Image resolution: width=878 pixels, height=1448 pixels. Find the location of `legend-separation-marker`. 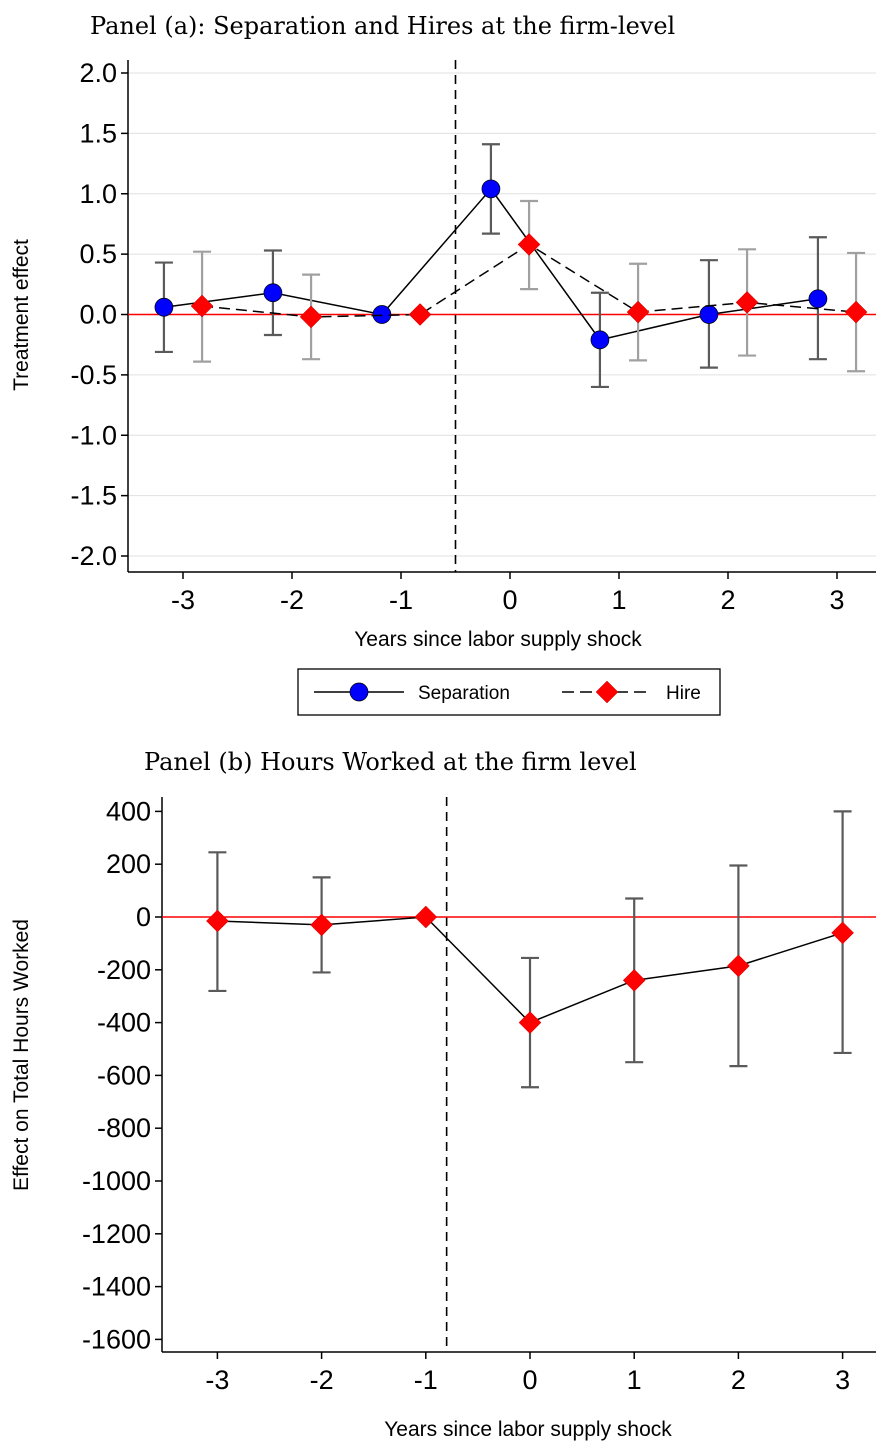

legend-separation-marker is located at coordinates (359, 692).